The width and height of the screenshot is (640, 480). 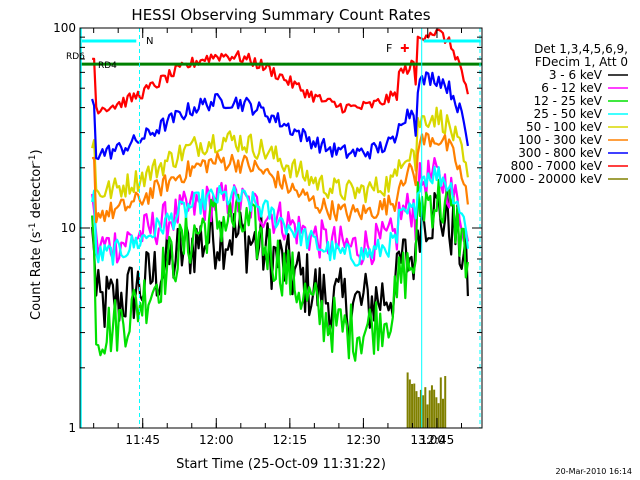 What do you see at coordinates (36, 151) in the screenshot?
I see `y-axis-label-suffix: )` at bounding box center [36, 151].